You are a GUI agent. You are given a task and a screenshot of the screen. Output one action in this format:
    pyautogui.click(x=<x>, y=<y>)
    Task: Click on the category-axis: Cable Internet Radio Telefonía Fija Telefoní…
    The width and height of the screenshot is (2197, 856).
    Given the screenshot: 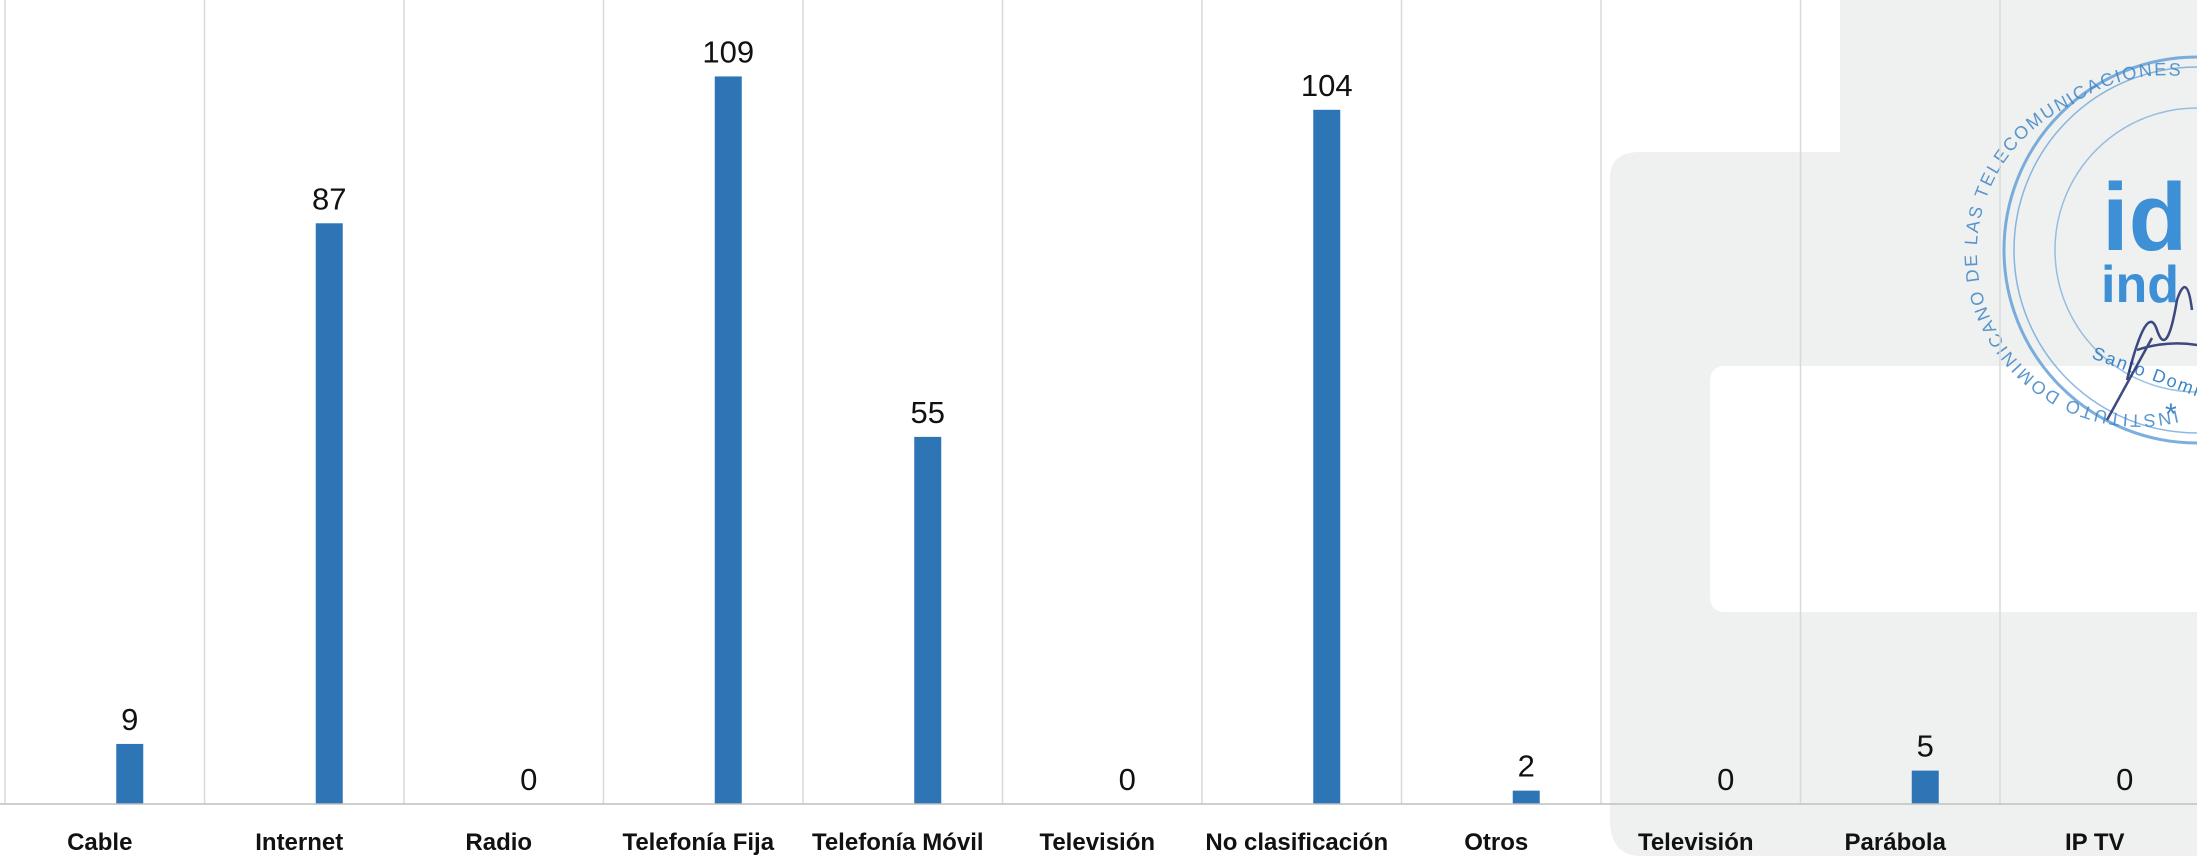 What is the action you would take?
    pyautogui.click(x=1095, y=842)
    